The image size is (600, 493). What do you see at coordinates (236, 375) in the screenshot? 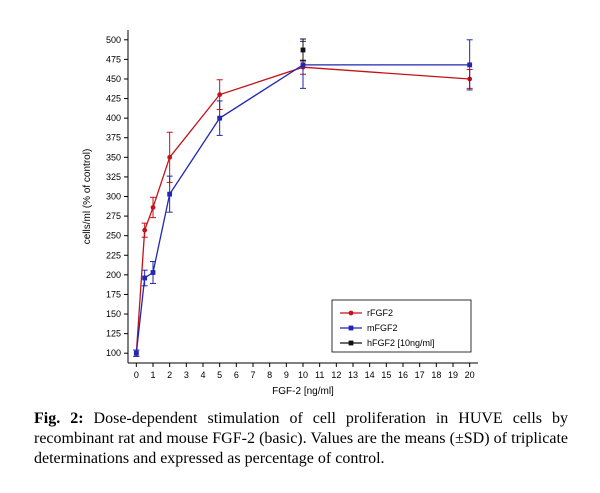
I see `x-tick-label: 6` at bounding box center [236, 375].